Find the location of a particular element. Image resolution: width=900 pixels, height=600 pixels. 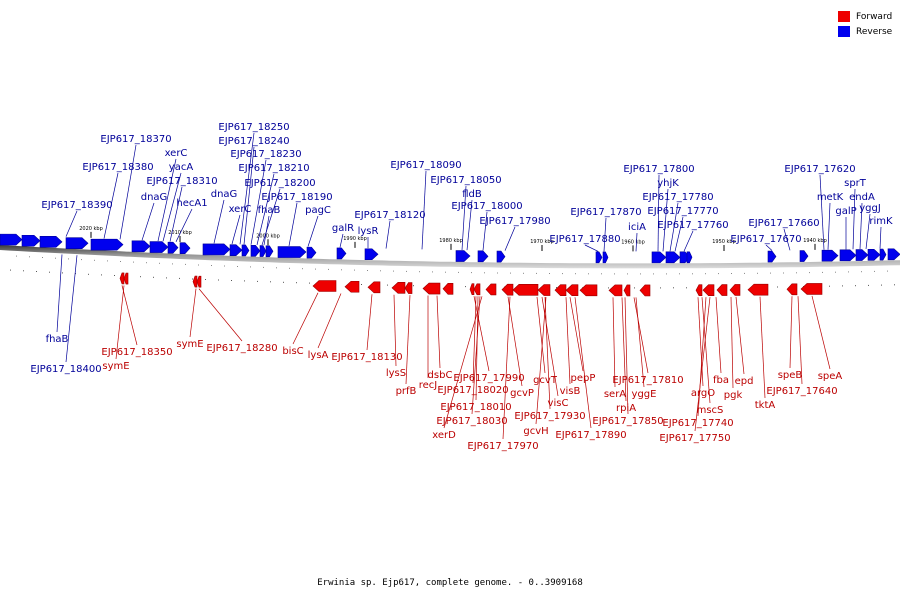

gene-label: prfB is located at coordinates (406, 391).